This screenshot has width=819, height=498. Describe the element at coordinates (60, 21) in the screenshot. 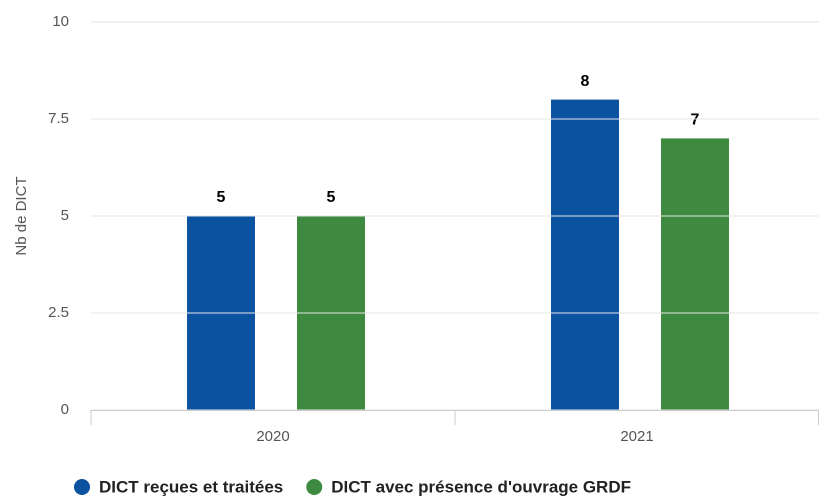

I see `y-tick-label: 10` at that location.